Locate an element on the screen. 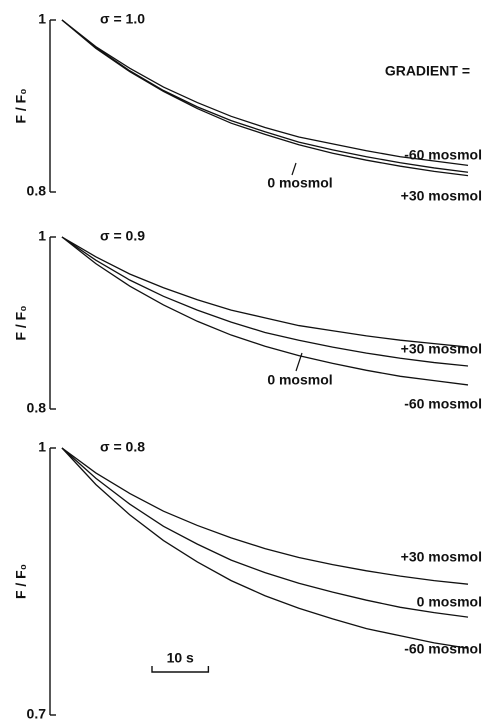  annotation: GRADIENT = is located at coordinates (427, 71).